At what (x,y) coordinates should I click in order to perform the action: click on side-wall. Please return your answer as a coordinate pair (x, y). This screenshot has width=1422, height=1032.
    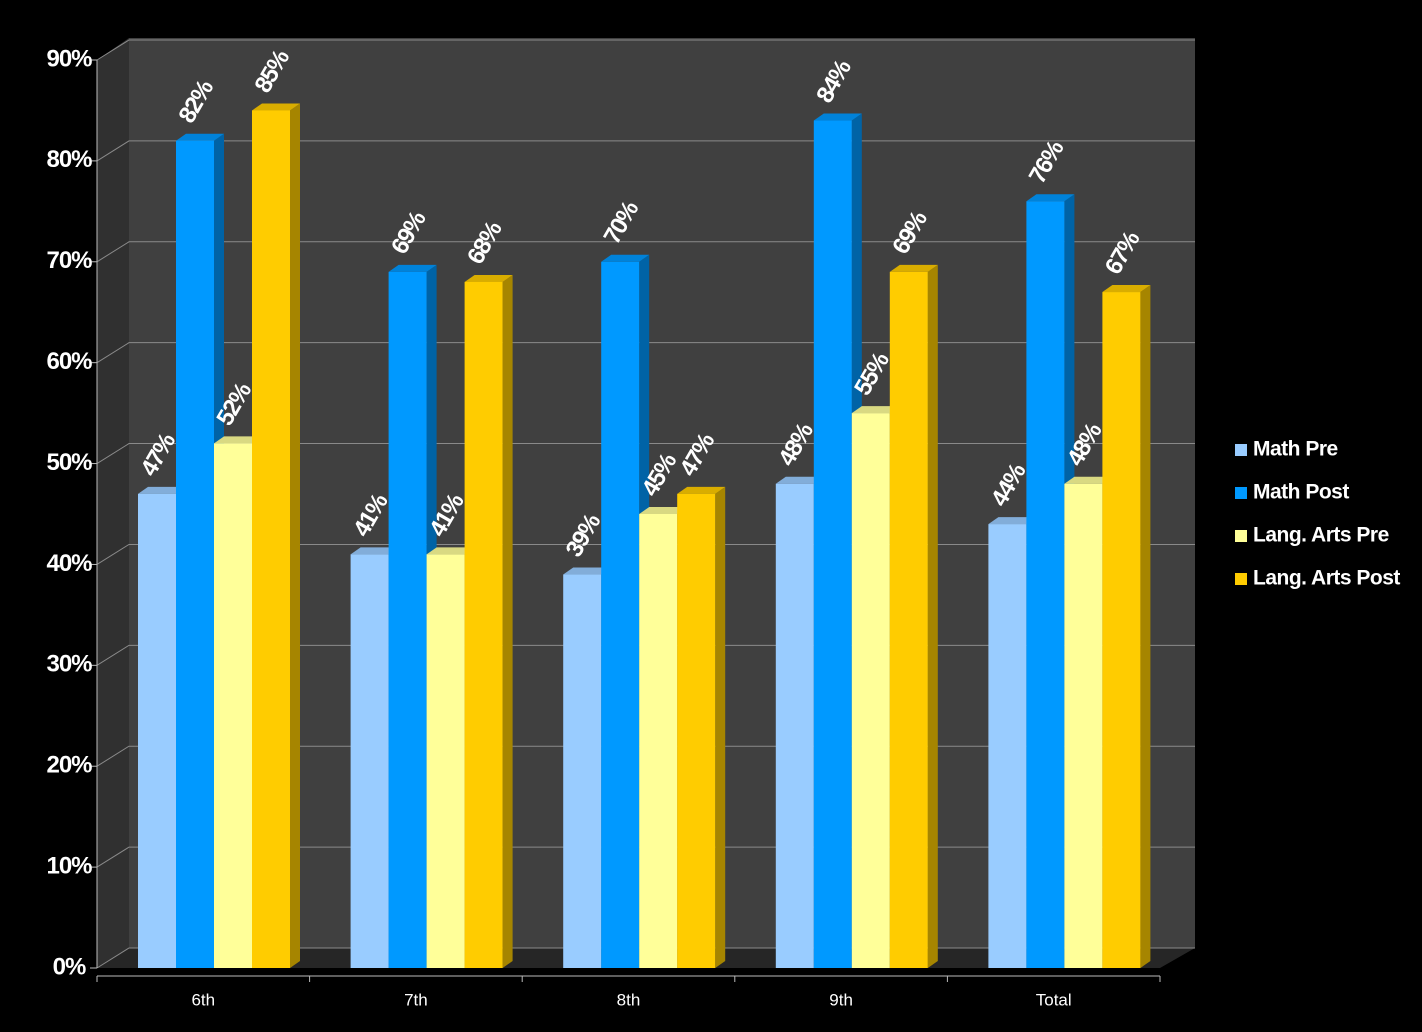
    Looking at the image, I should click on (113, 503).